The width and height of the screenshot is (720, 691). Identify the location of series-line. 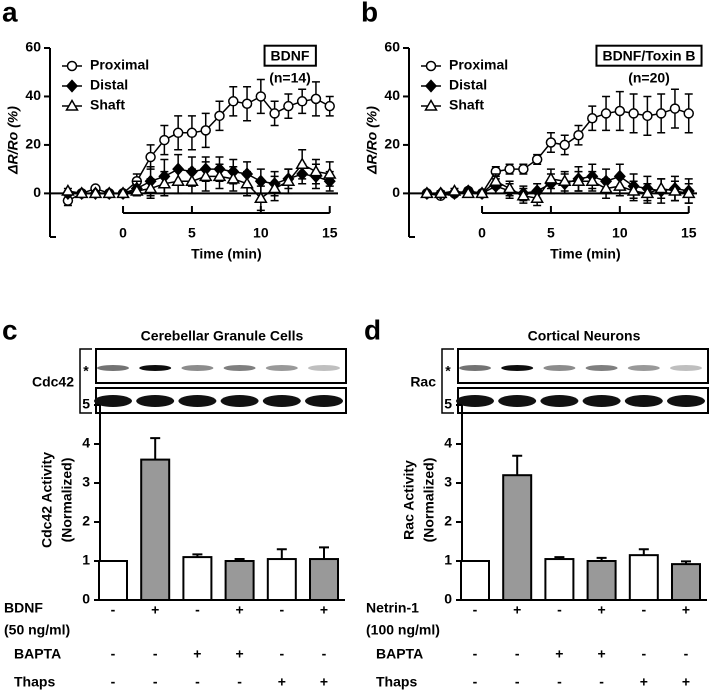
(557, 152).